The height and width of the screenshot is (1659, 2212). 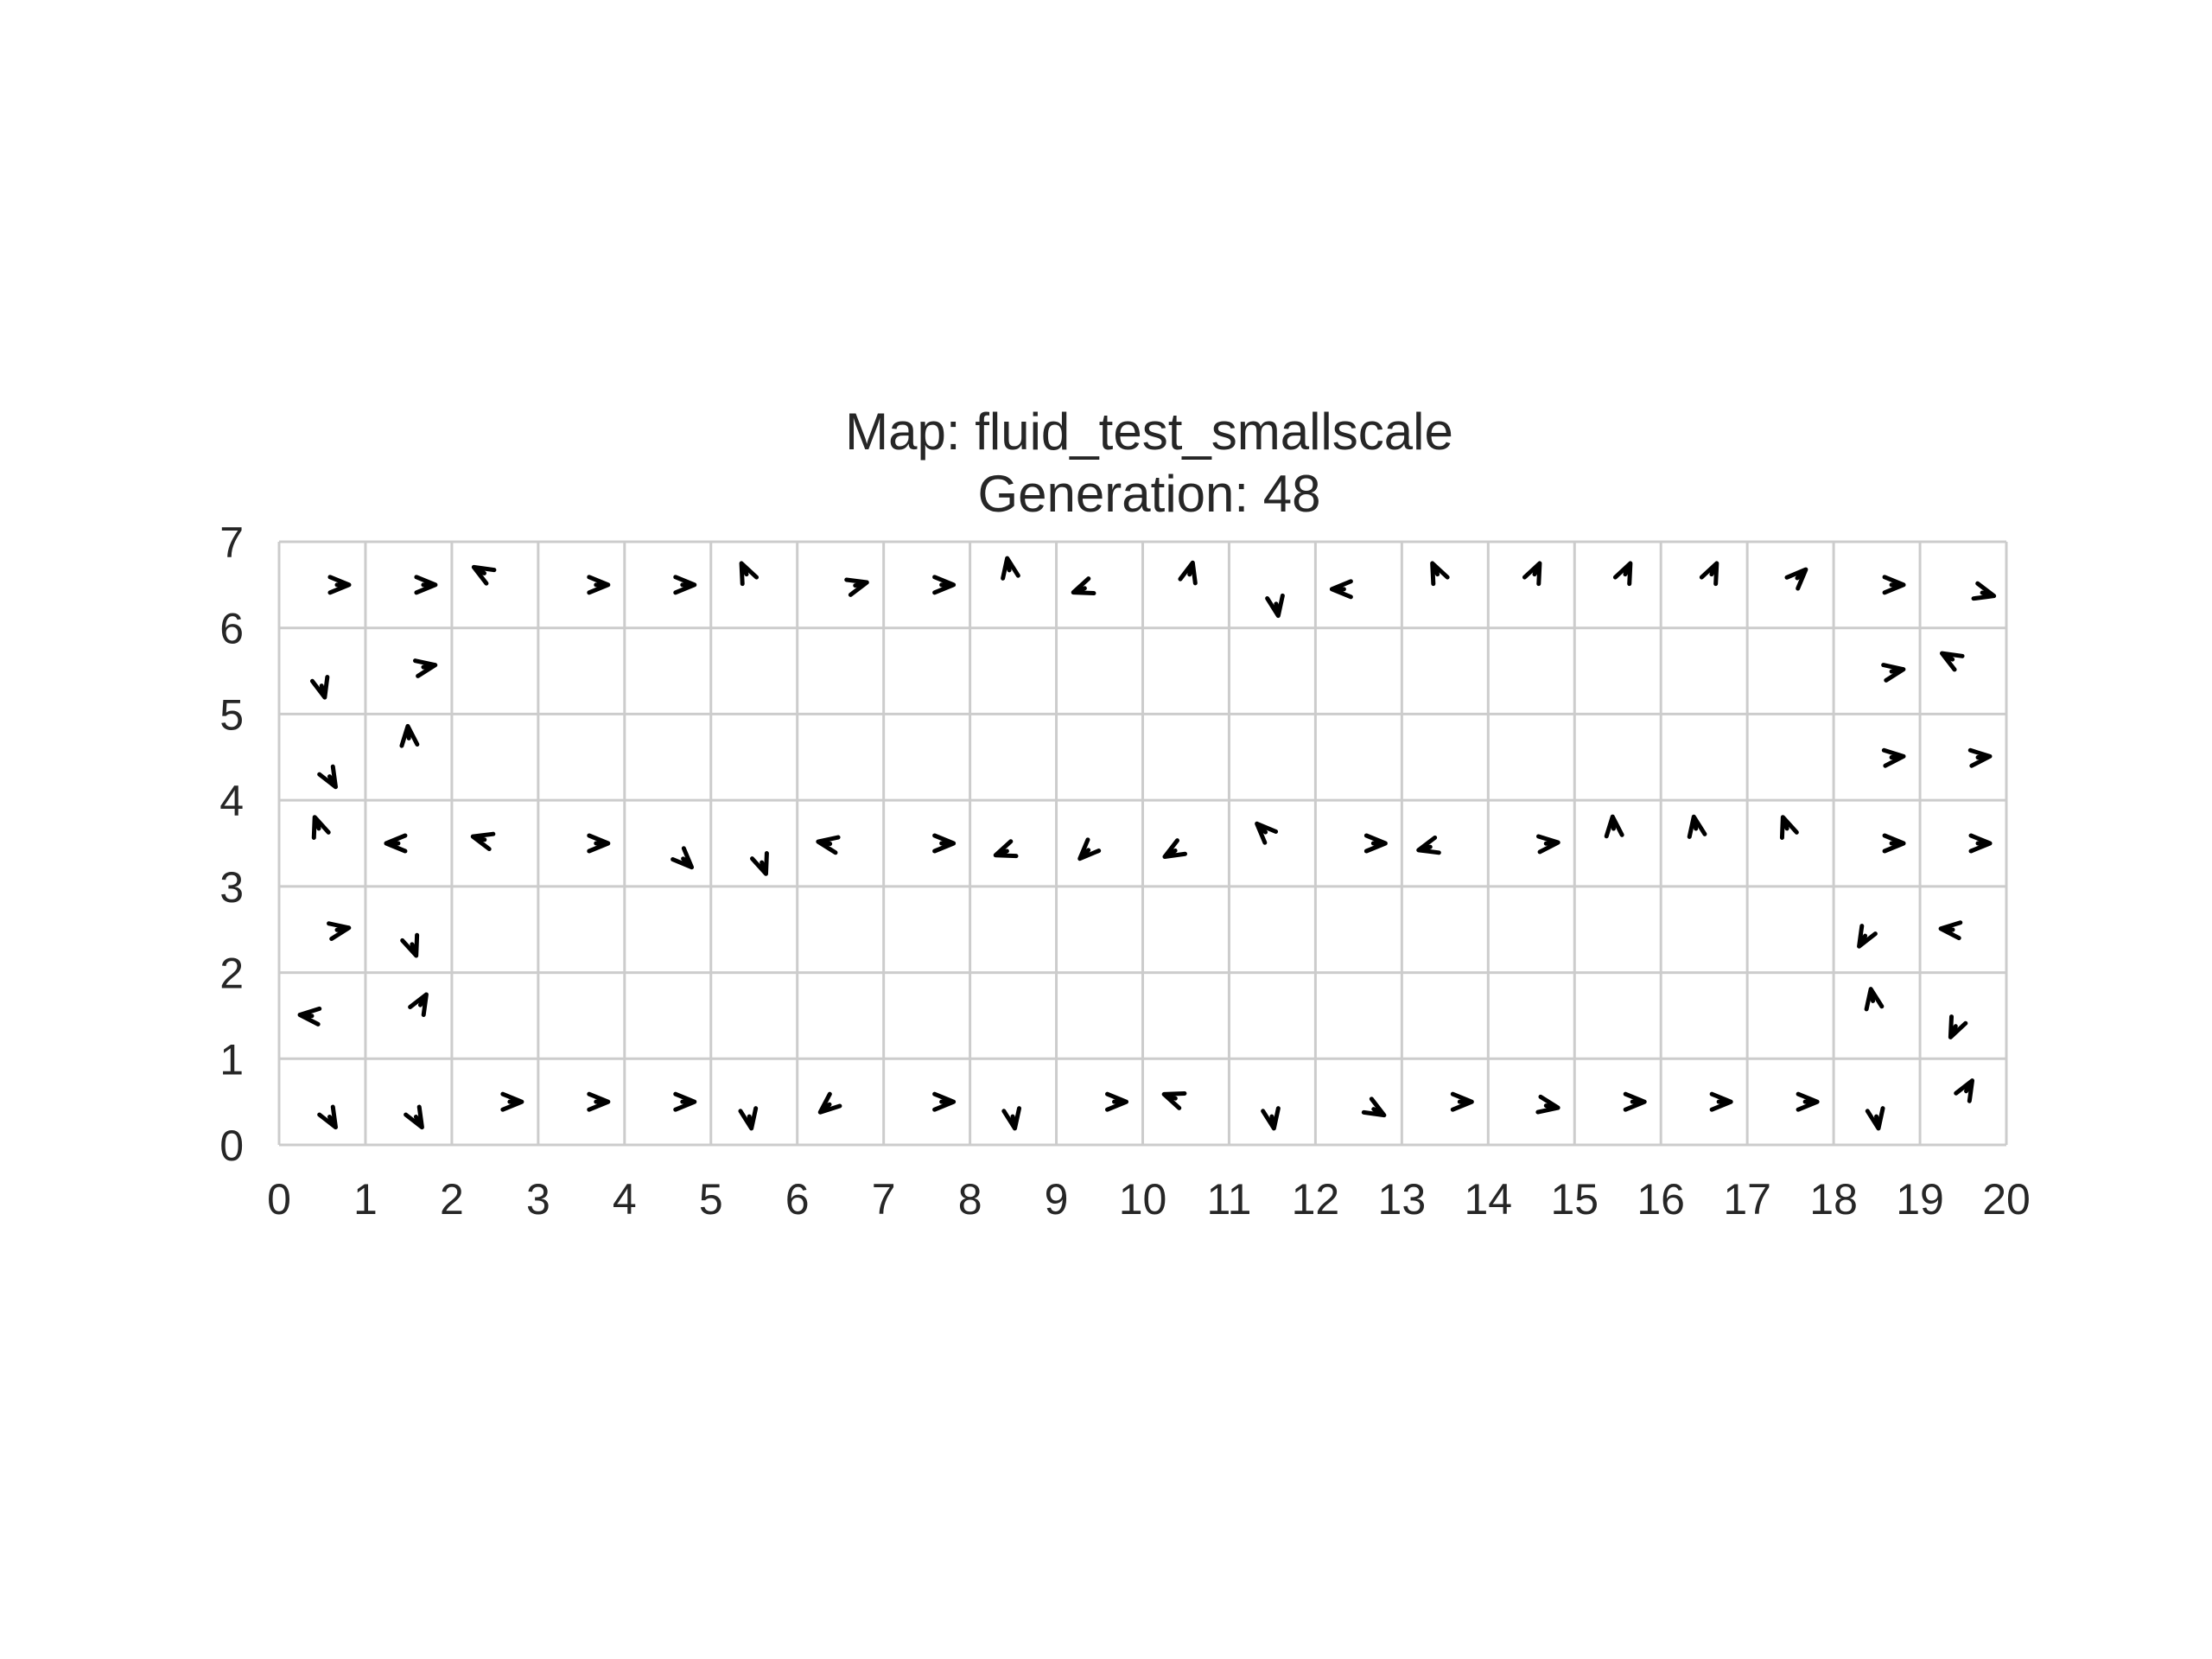 I want to click on y-tick-label: 3, so click(x=232, y=887).